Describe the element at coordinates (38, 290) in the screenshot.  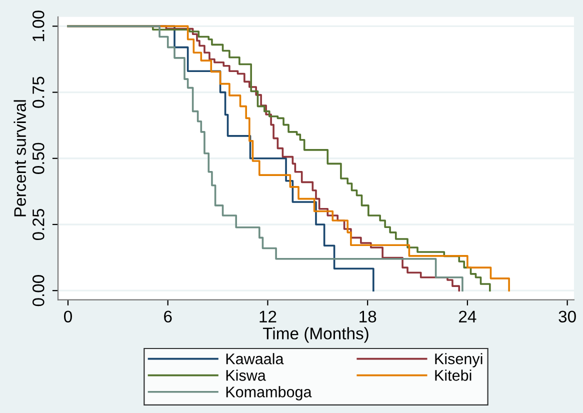
I see `y-tick-label: 0.00` at that location.